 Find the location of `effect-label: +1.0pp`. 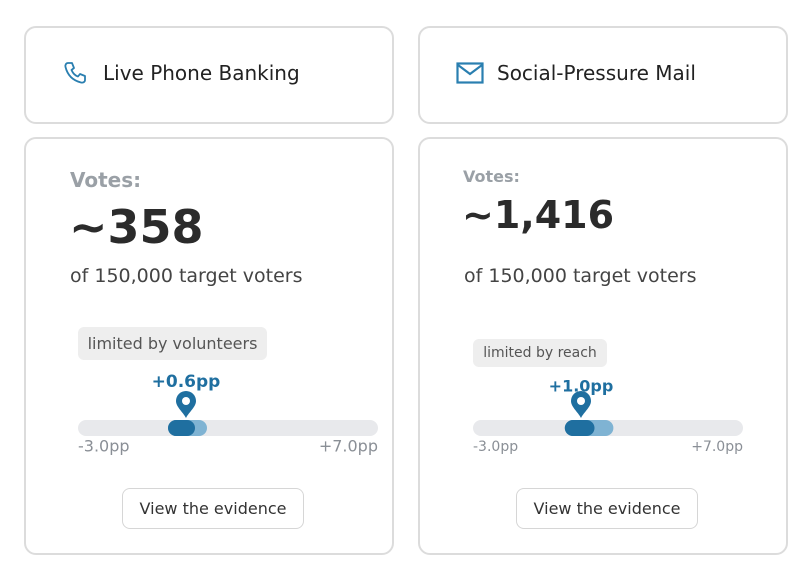

effect-label: +1.0pp is located at coordinates (581, 386).